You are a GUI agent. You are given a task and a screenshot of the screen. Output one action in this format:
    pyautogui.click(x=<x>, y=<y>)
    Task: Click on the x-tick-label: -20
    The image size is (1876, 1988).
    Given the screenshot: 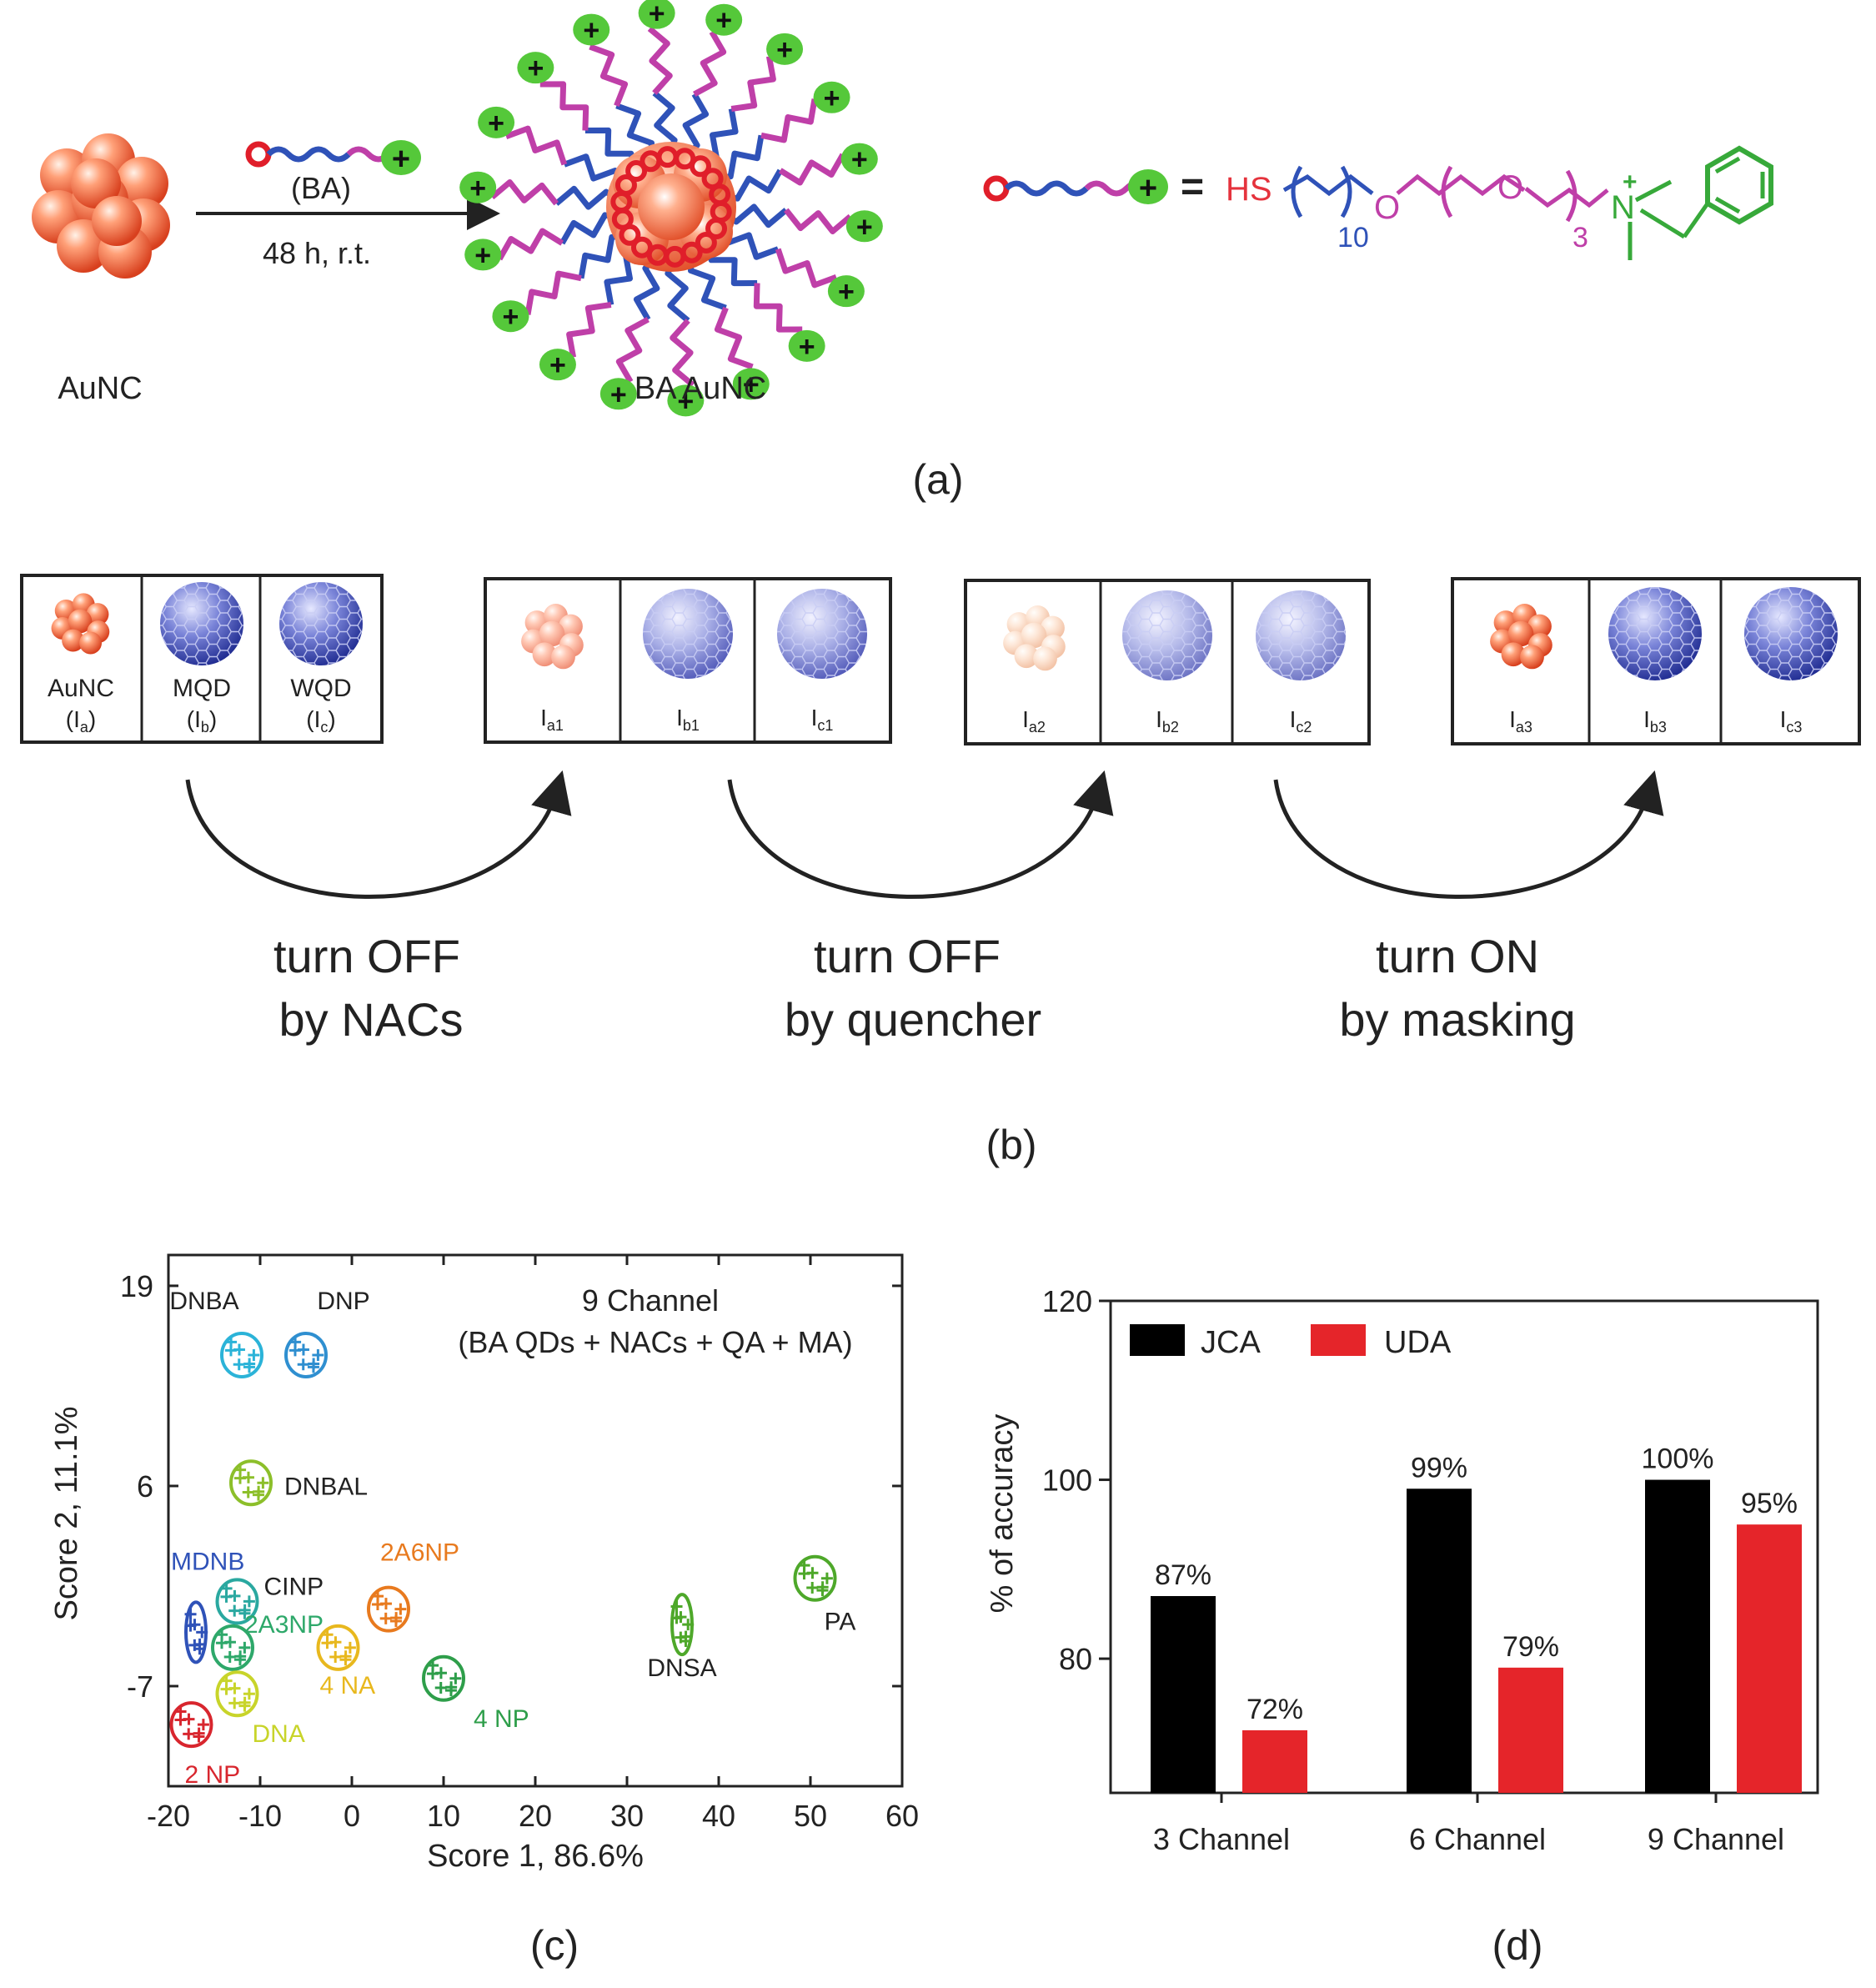 What is the action you would take?
    pyautogui.click(x=168, y=1816)
    